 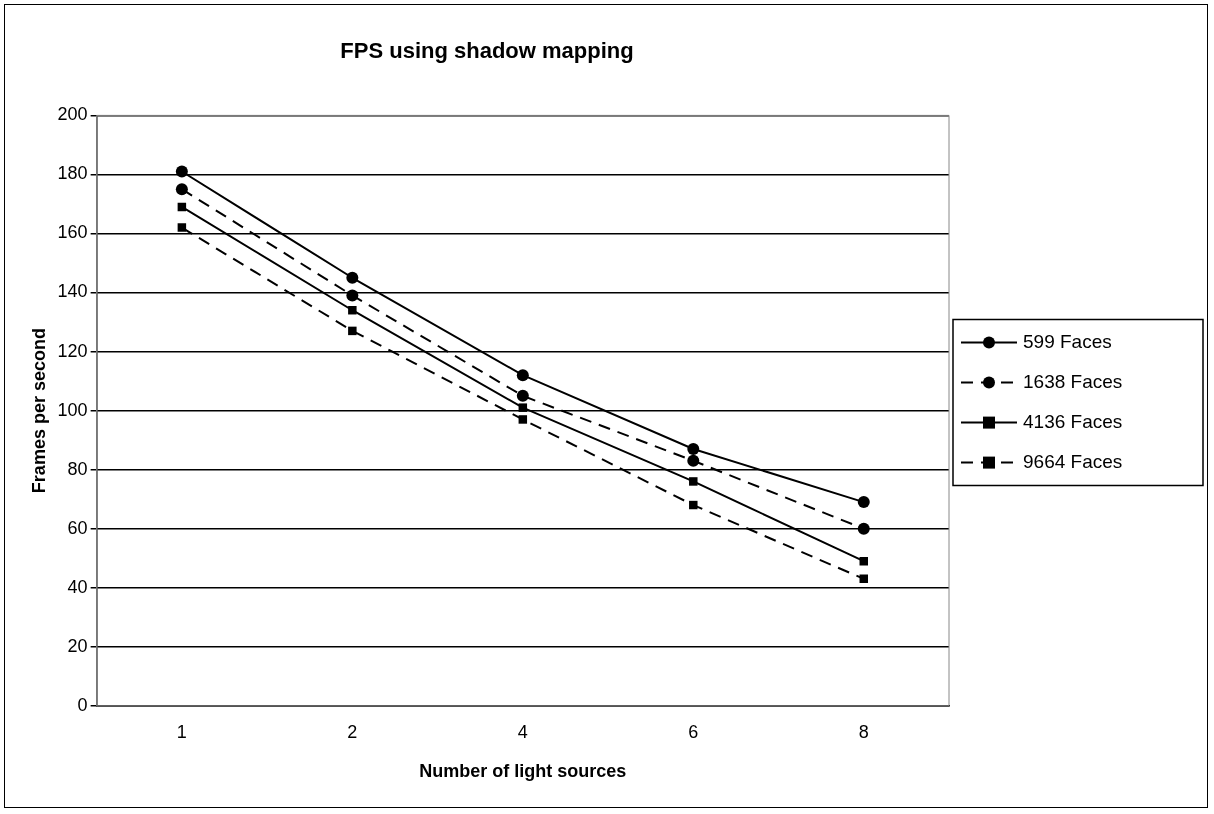 I want to click on x-tick-label: 1, so click(x=181, y=731).